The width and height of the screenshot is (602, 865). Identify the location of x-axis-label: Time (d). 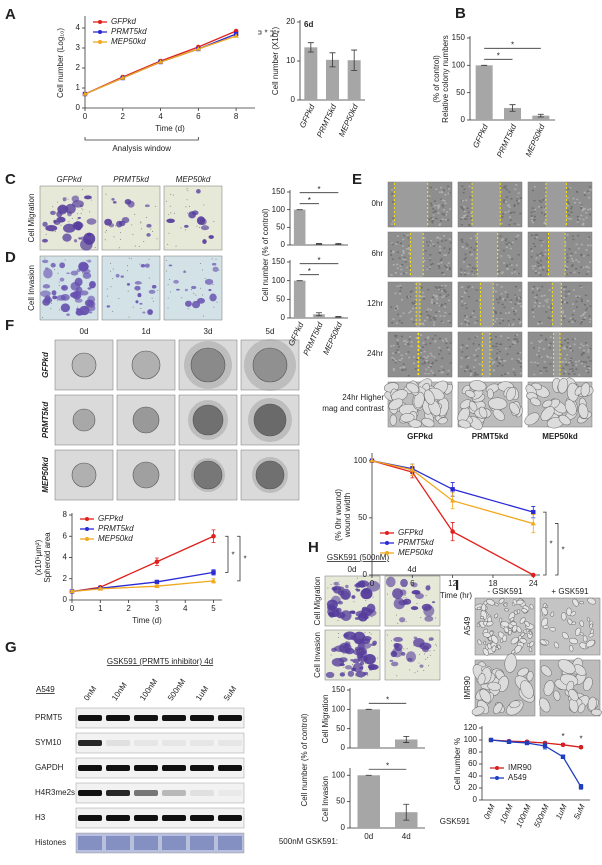
(170, 128).